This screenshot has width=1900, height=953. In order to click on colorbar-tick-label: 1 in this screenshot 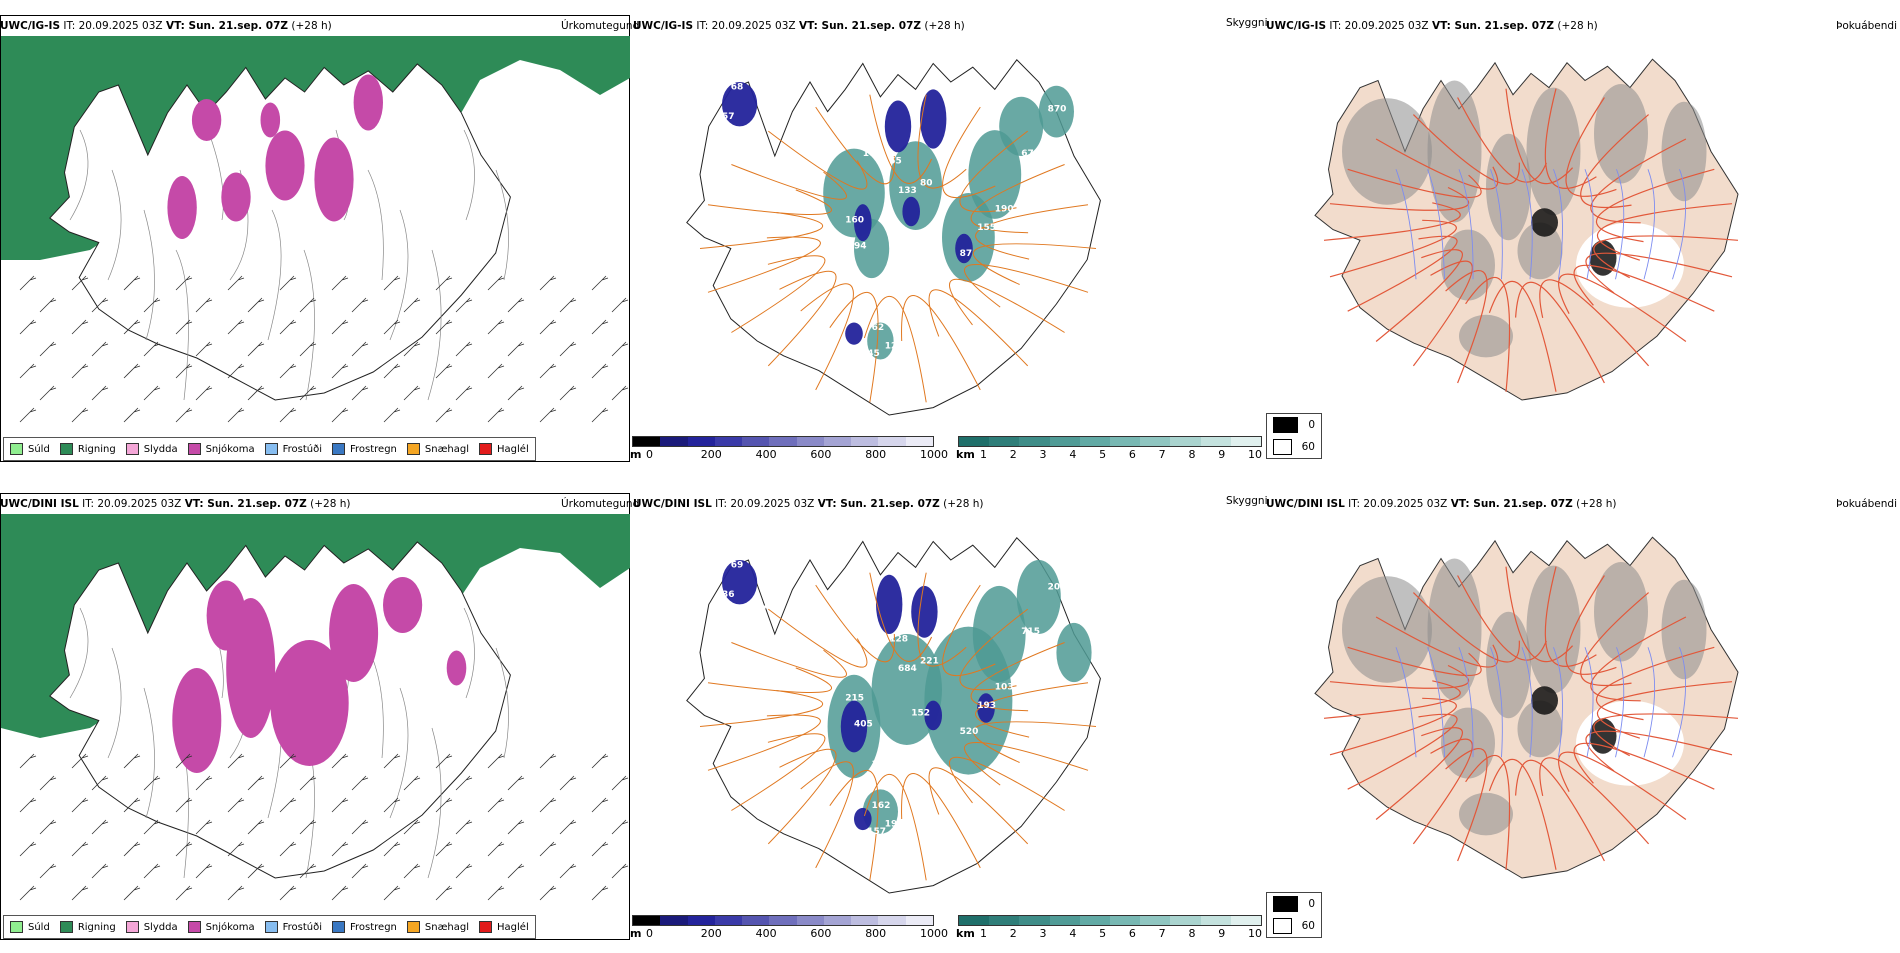, I will do `click(983, 454)`.